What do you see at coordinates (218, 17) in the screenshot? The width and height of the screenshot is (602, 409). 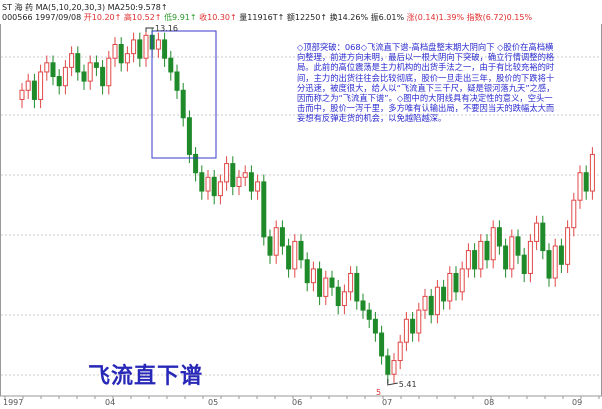 I see `close-value: 收10.30↑` at bounding box center [218, 17].